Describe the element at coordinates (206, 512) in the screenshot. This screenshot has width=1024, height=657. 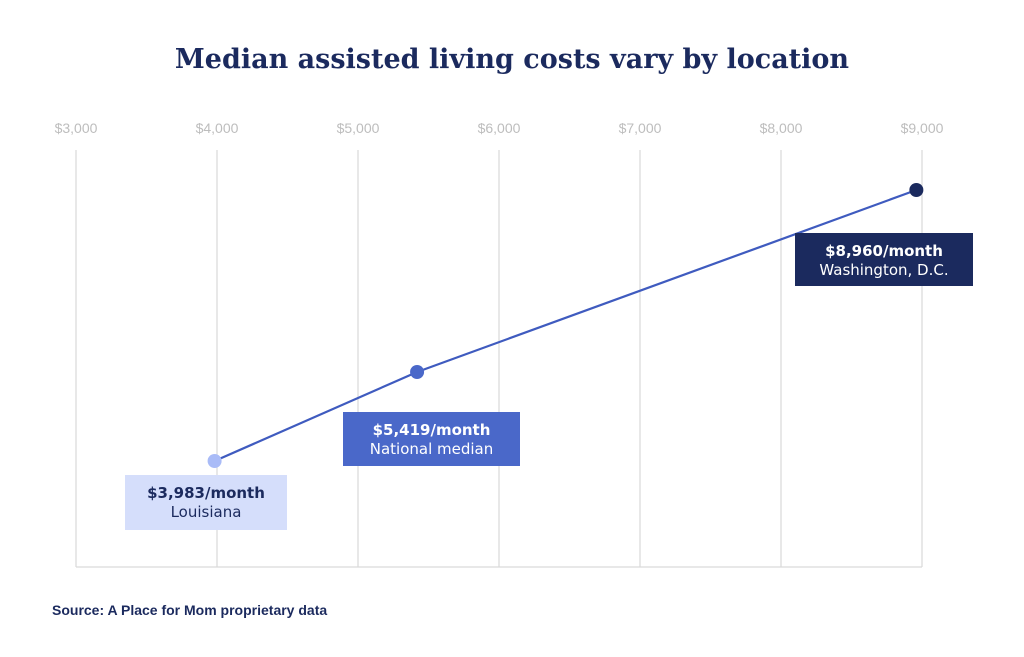
I see `callout-location: Louisiana` at that location.